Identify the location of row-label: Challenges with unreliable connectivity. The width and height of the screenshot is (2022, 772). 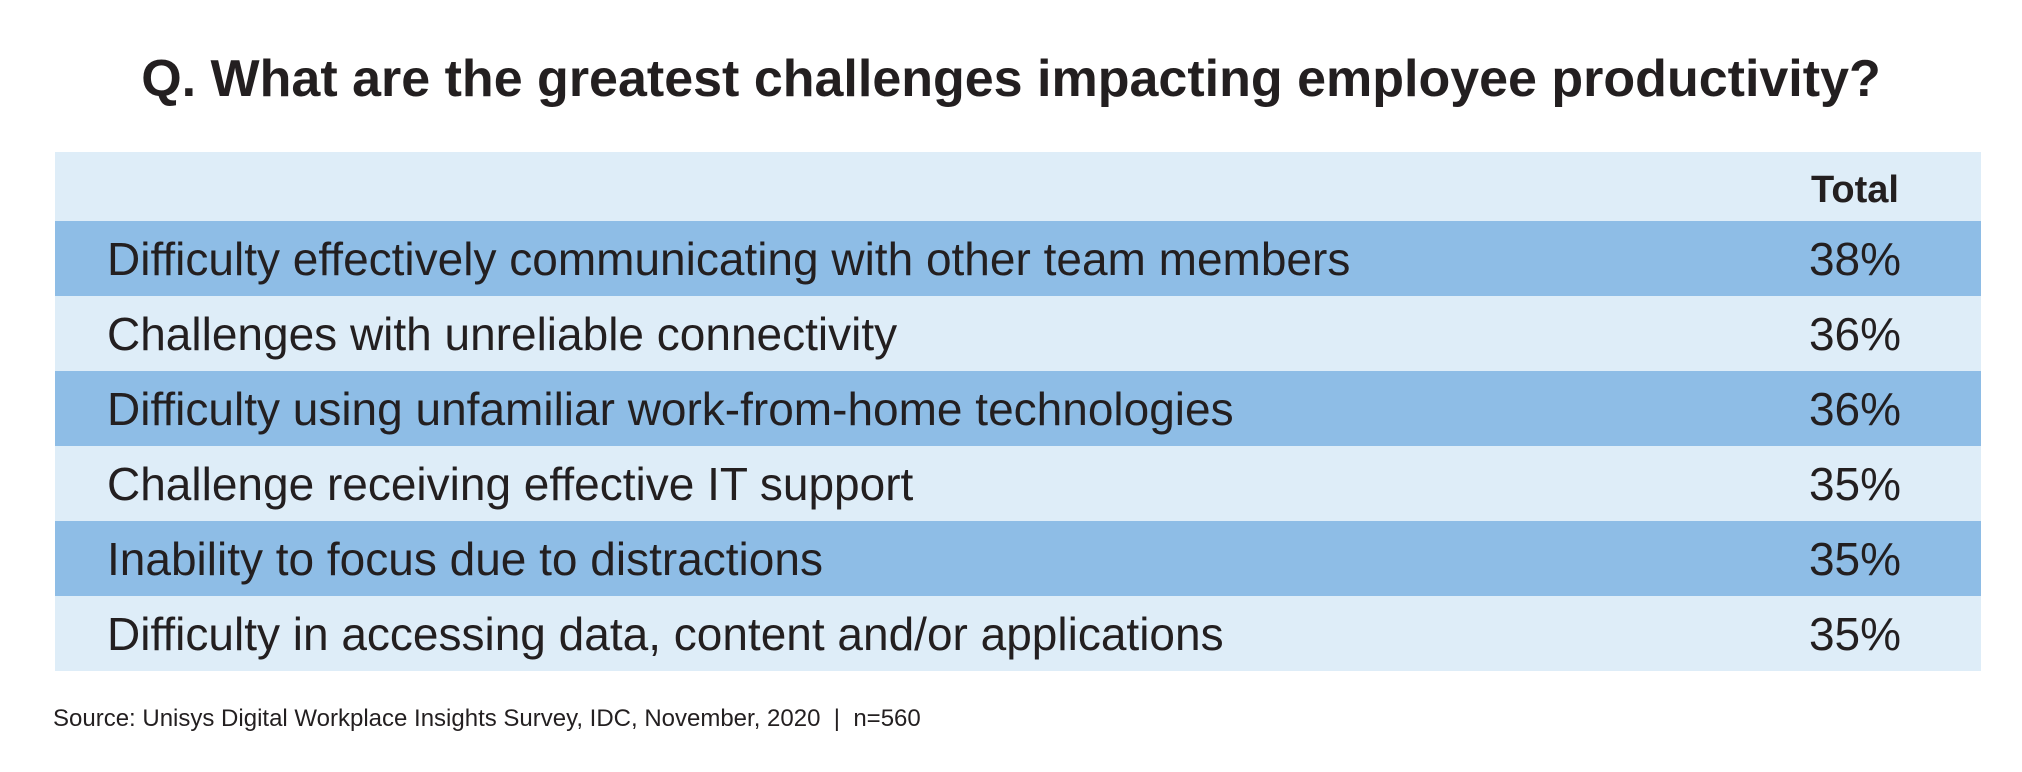
(502, 334).